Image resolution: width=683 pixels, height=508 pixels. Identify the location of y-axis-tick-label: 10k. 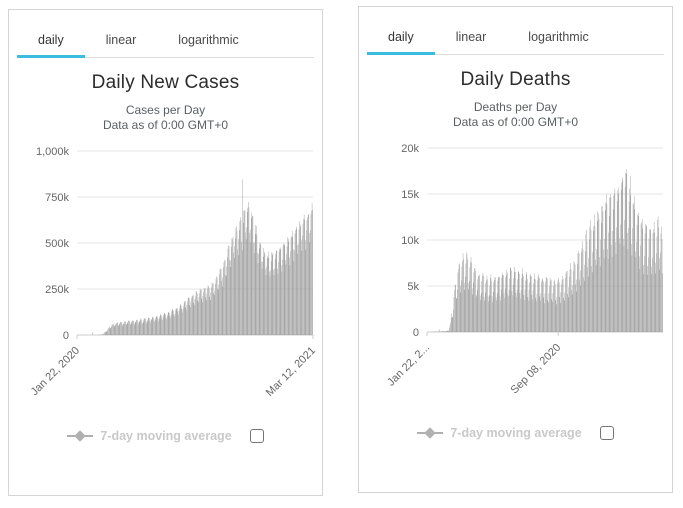
(410, 241).